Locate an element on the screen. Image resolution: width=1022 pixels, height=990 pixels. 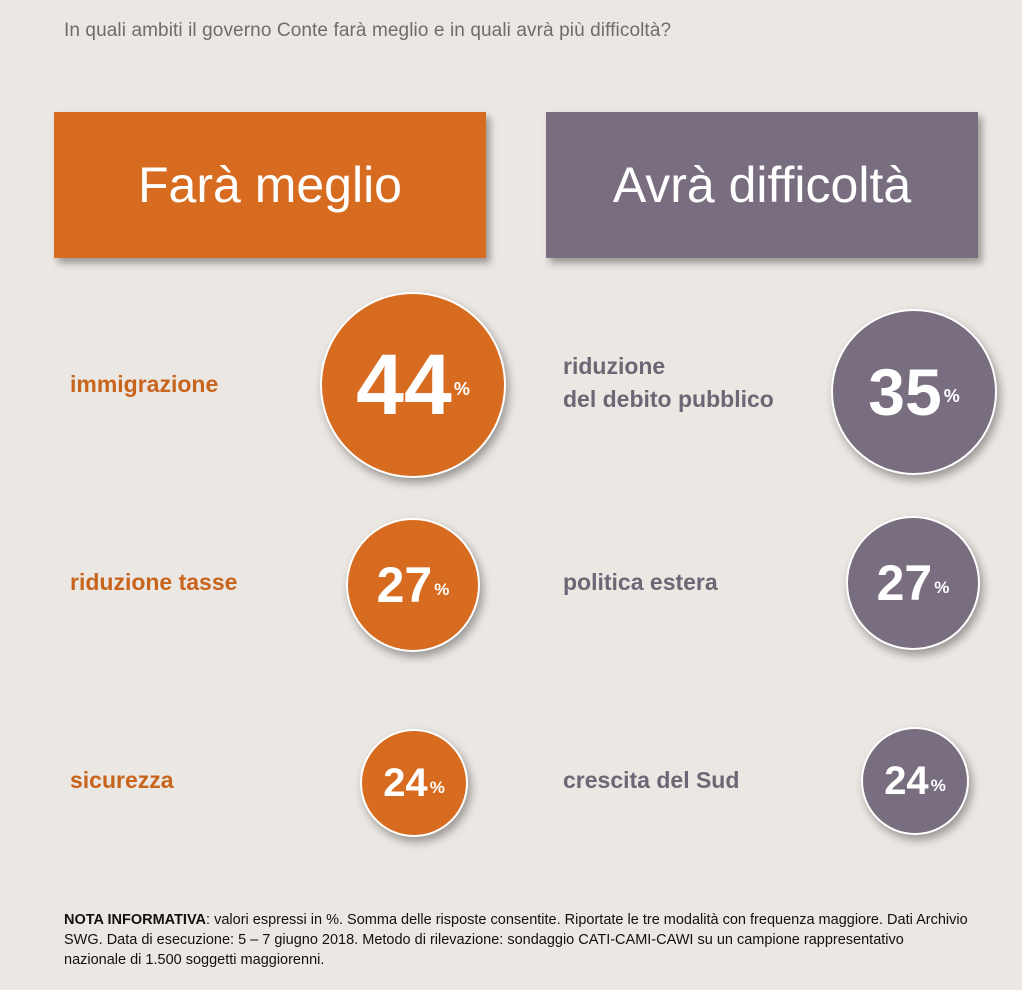
bubble-riduzione-debito-pubblico: 35 % is located at coordinates (914, 392).